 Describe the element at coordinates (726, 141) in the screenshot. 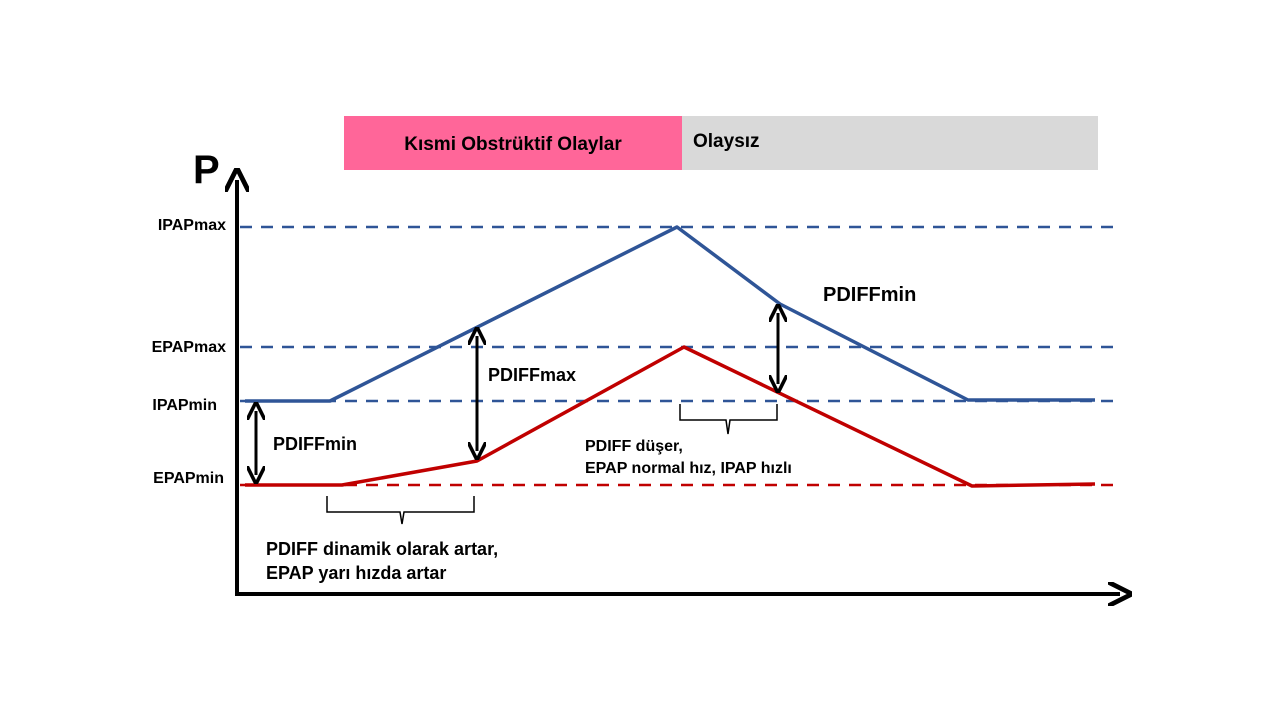

I see `banner-right-label: Olaysız` at that location.